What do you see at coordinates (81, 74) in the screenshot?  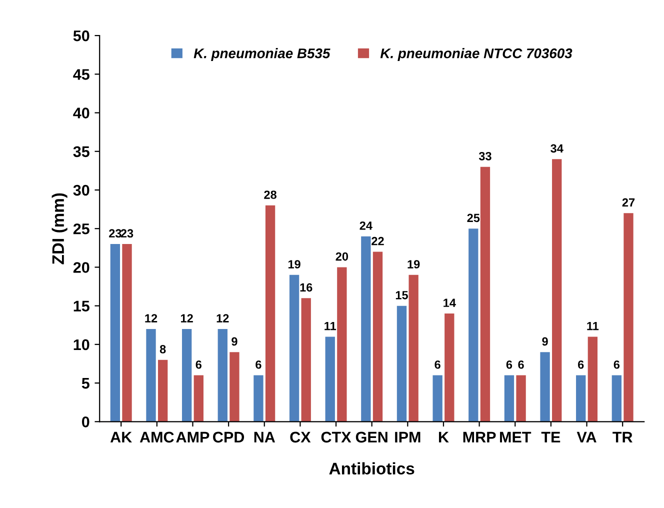 I see `y-tick-label: 45` at bounding box center [81, 74].